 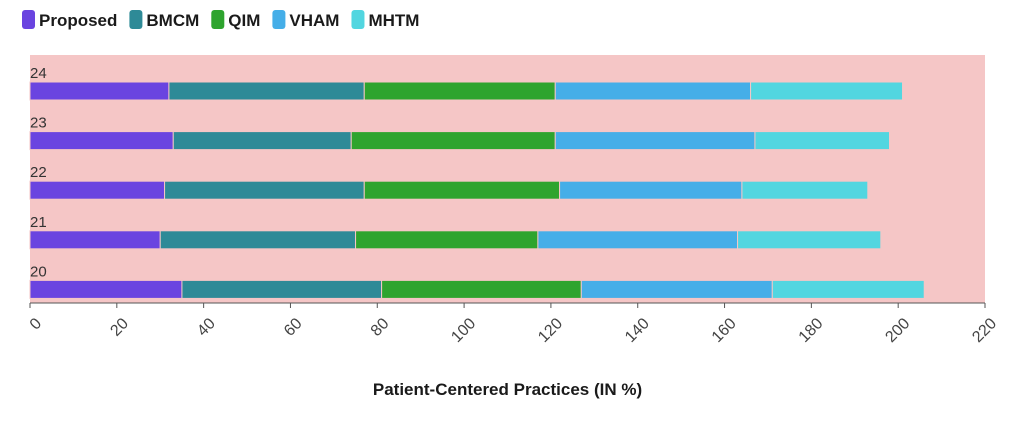 I want to click on x-tick-label: 200, so click(x=897, y=330).